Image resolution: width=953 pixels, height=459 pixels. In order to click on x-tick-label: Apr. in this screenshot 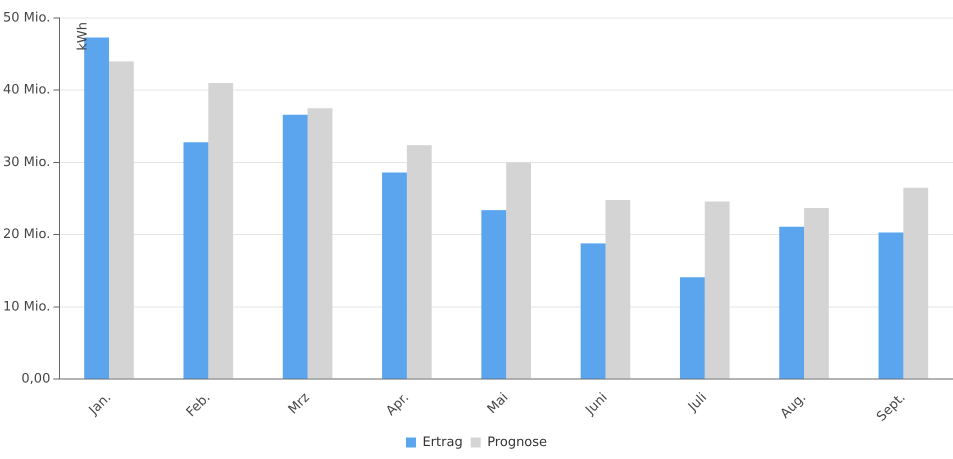, I will do `click(398, 404)`.